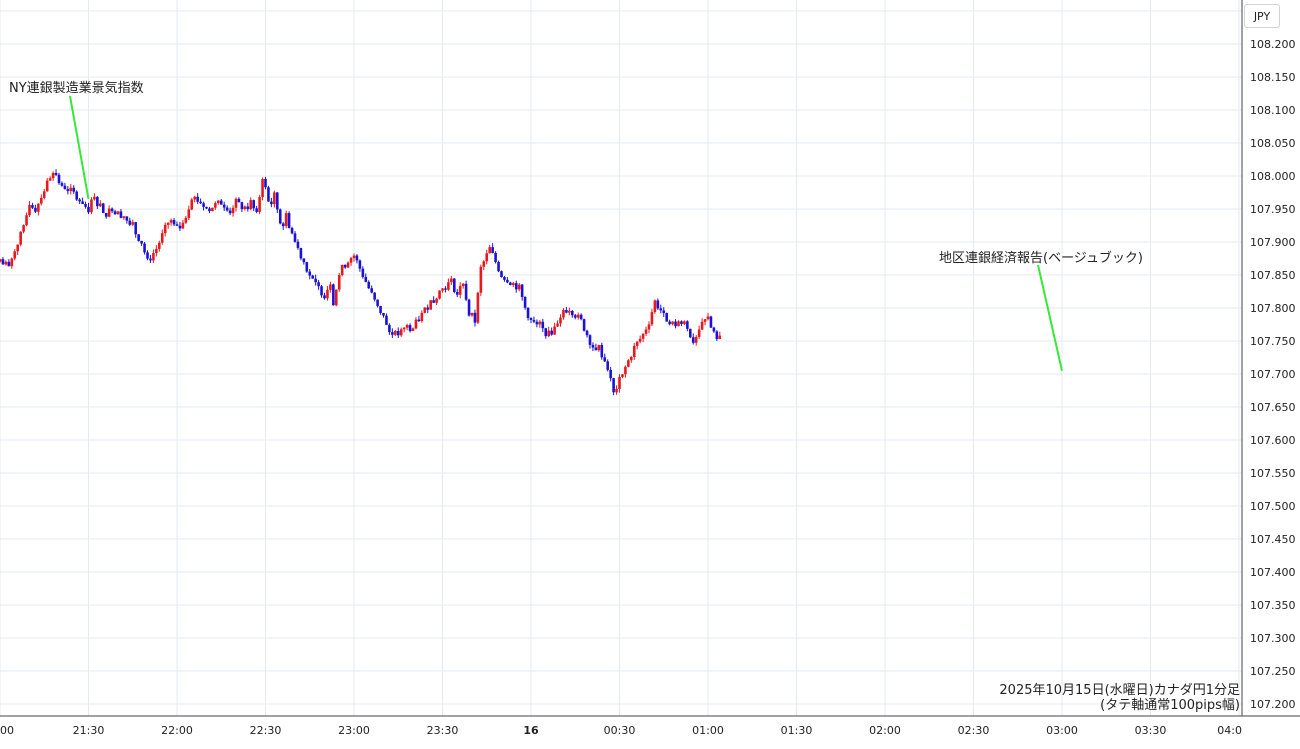  Describe the element at coordinates (89, 730) in the screenshot. I see `x-tick-label: 21:30` at that location.